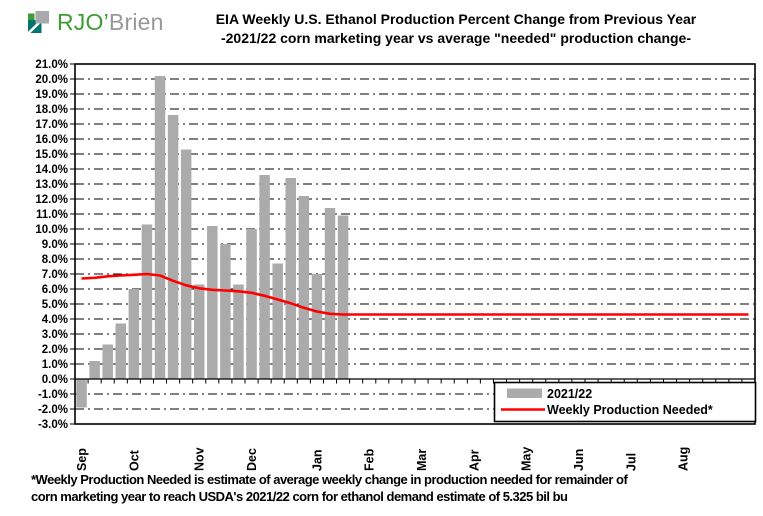 This screenshot has height=516, width=763. I want to click on x-month-label-feb: Feb, so click(370, 459).